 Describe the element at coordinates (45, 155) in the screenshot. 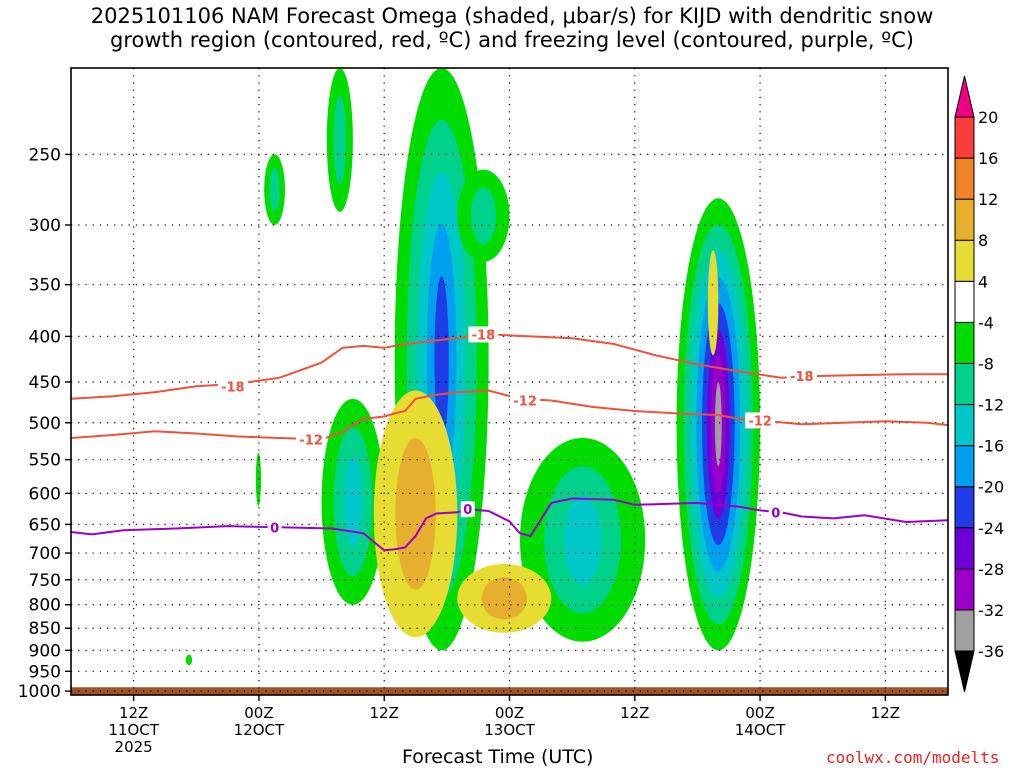

I see `y-tick-label: 250` at that location.